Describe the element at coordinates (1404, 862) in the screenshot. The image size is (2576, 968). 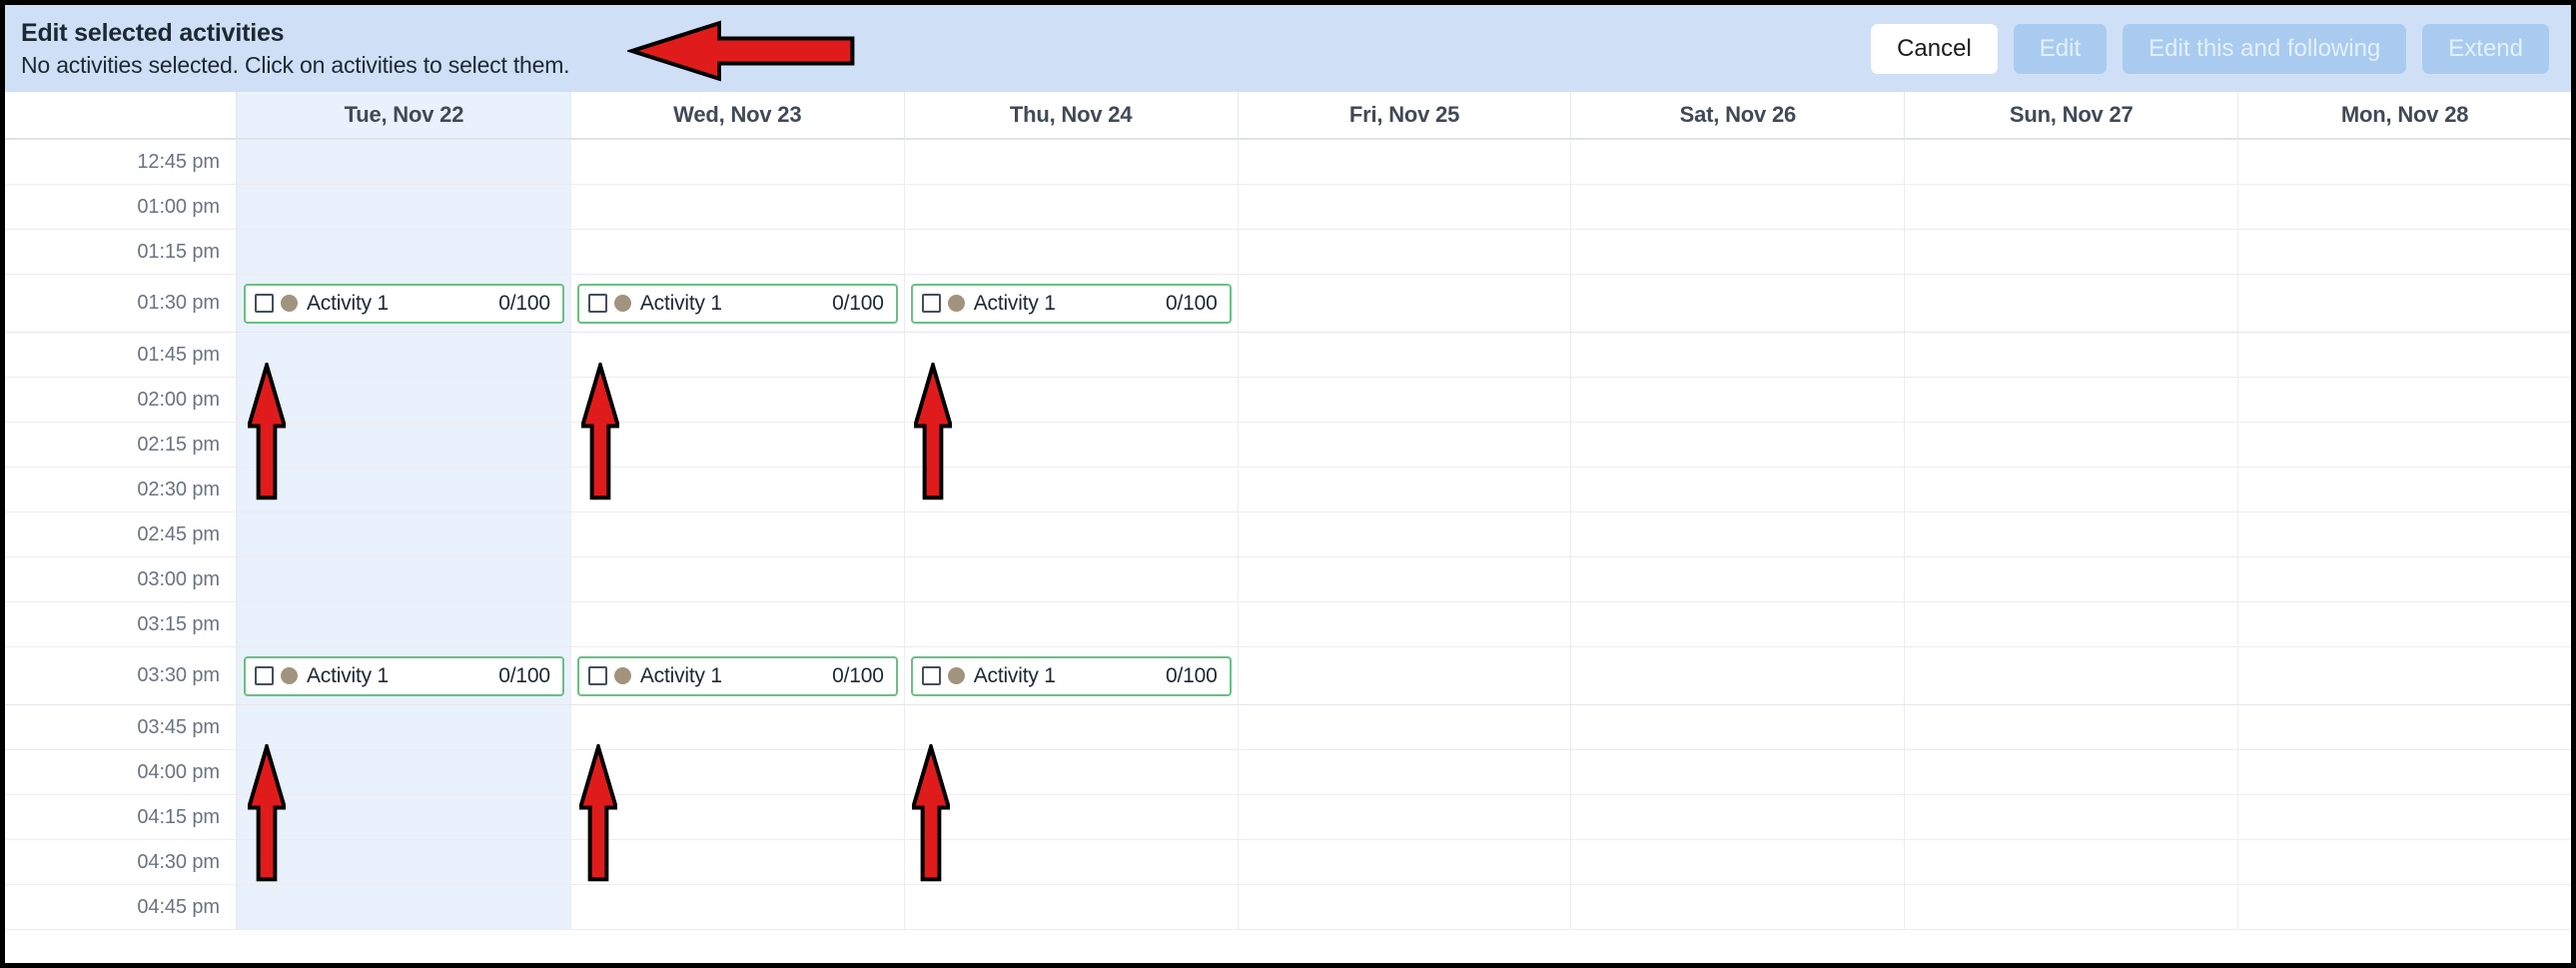
I see `slot-fri-nov-25-04-30-pm` at that location.